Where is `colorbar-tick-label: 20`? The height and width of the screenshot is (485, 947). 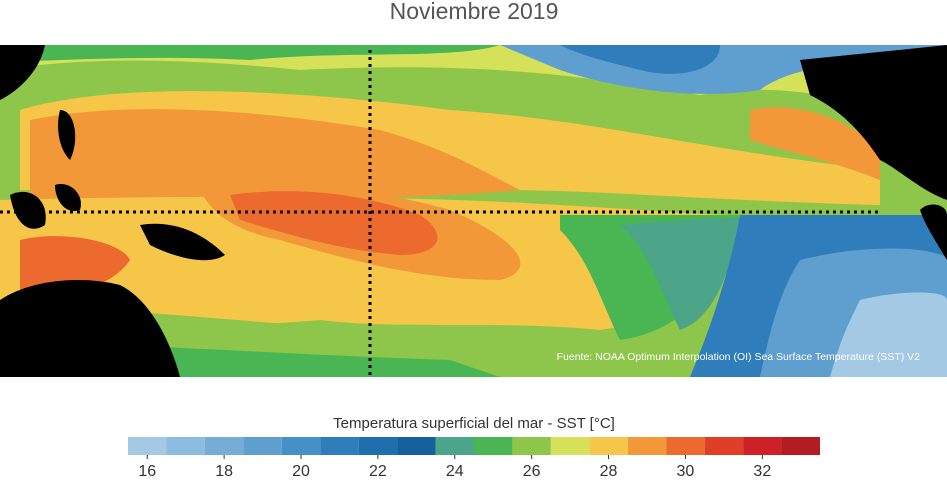 colorbar-tick-label: 20 is located at coordinates (301, 471).